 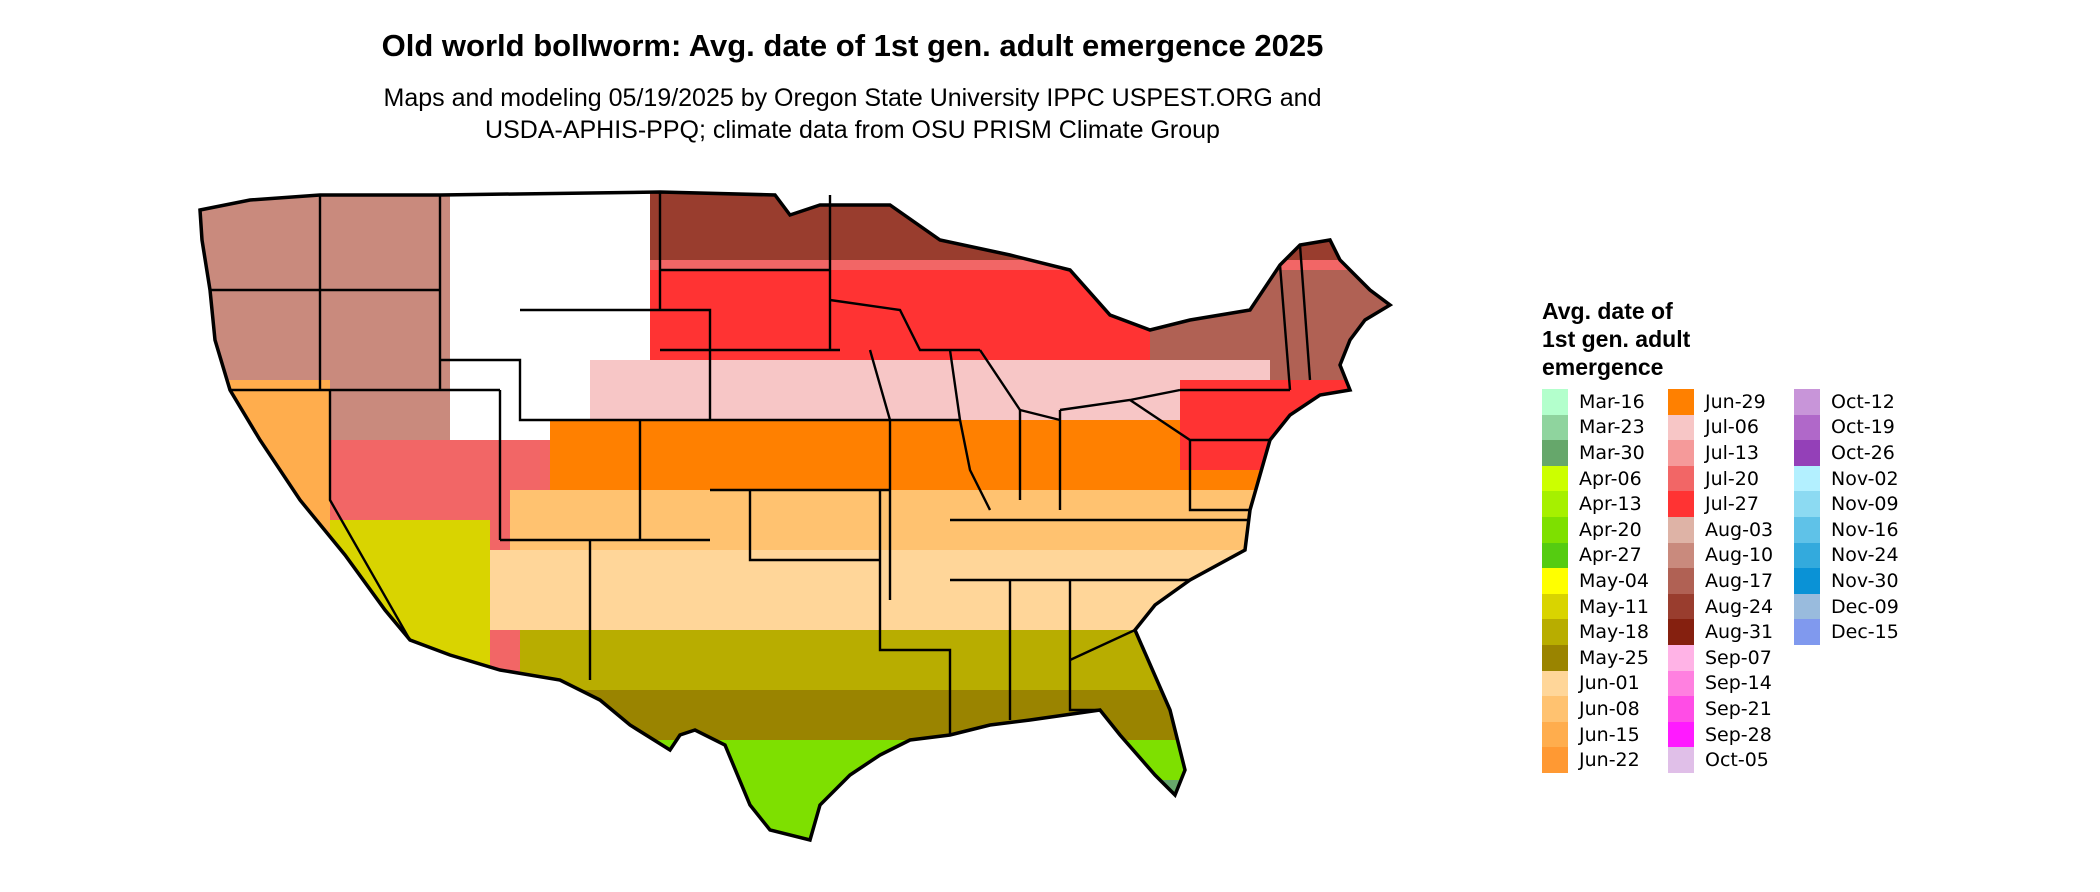 I want to click on legend-label: May-25, so click(x=1614, y=657).